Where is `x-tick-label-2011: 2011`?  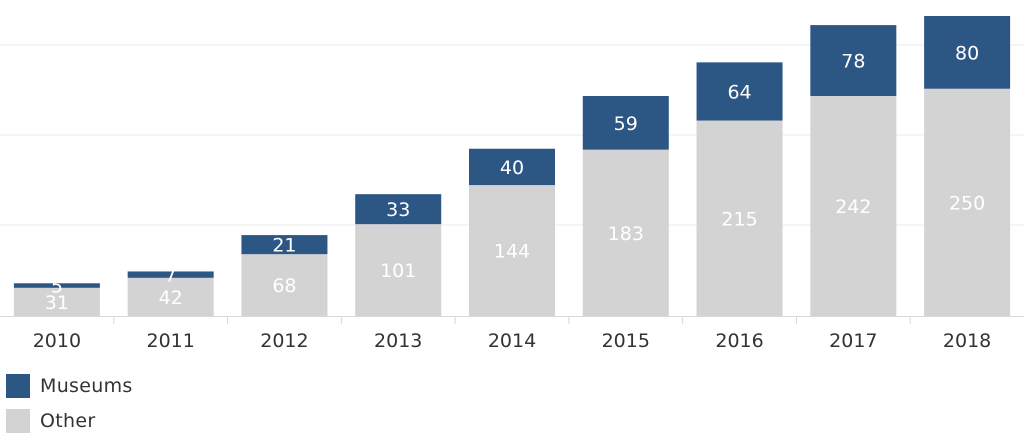 x-tick-label-2011: 2011 is located at coordinates (170, 341).